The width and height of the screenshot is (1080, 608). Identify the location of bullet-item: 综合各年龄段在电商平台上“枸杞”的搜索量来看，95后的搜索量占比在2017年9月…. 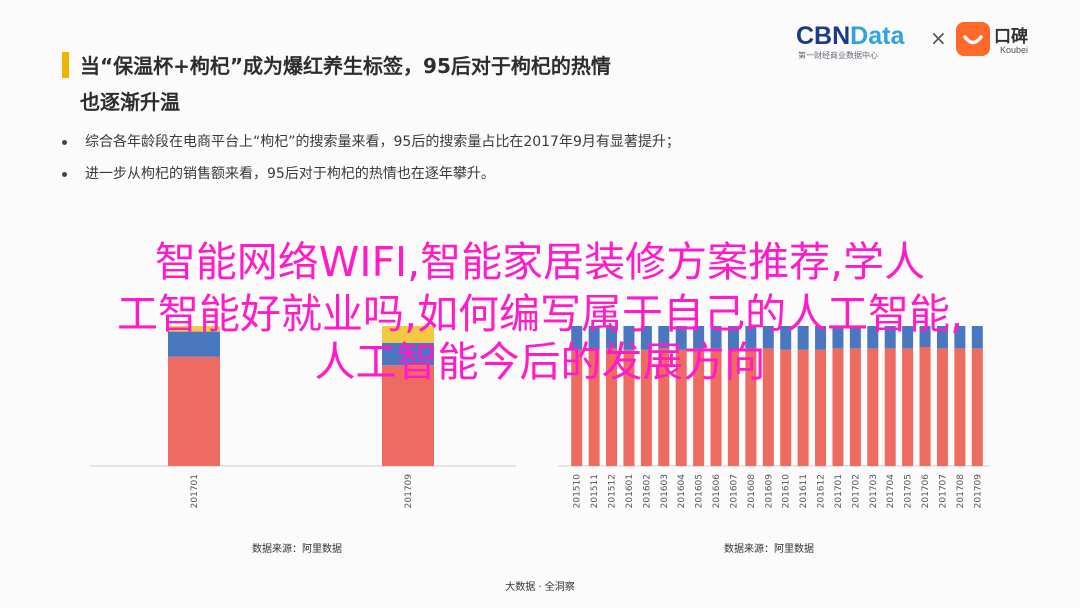
(371, 141).